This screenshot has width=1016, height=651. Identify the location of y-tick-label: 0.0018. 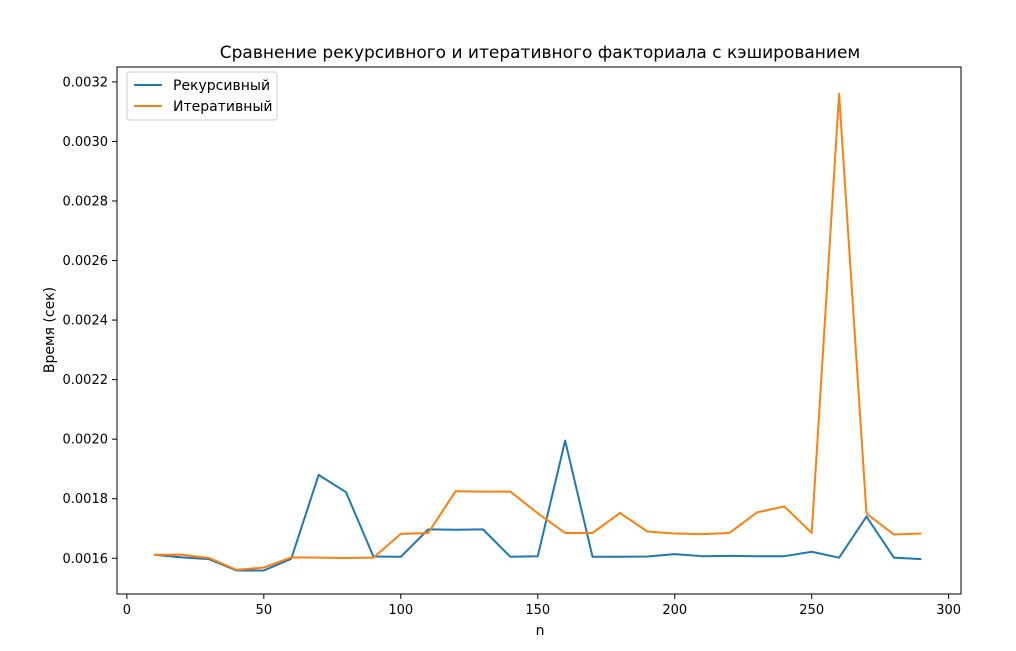
(86, 499).